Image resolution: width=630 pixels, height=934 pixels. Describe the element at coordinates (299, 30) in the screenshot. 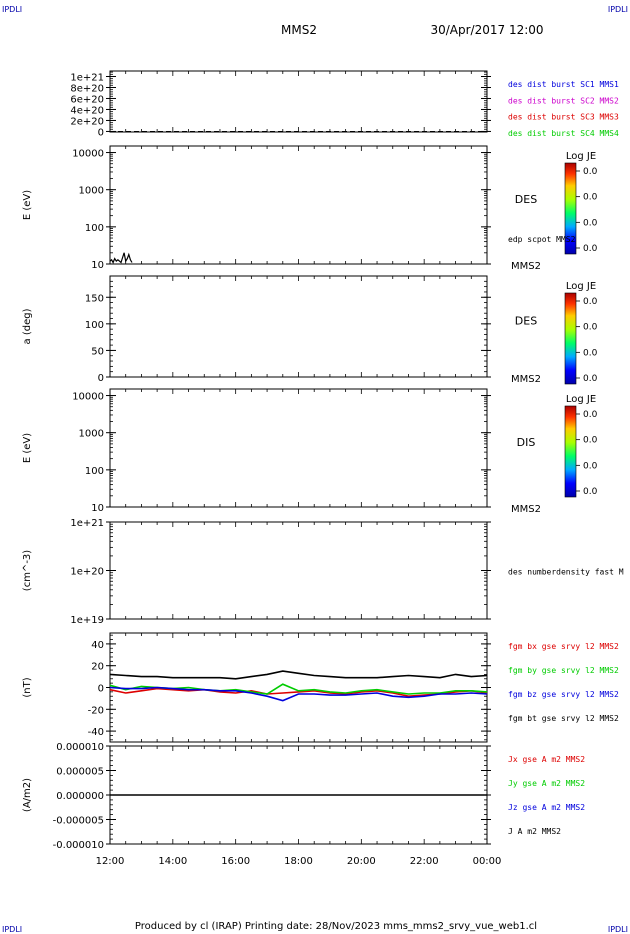

I see `spacecraft-title: MMS2` at that location.